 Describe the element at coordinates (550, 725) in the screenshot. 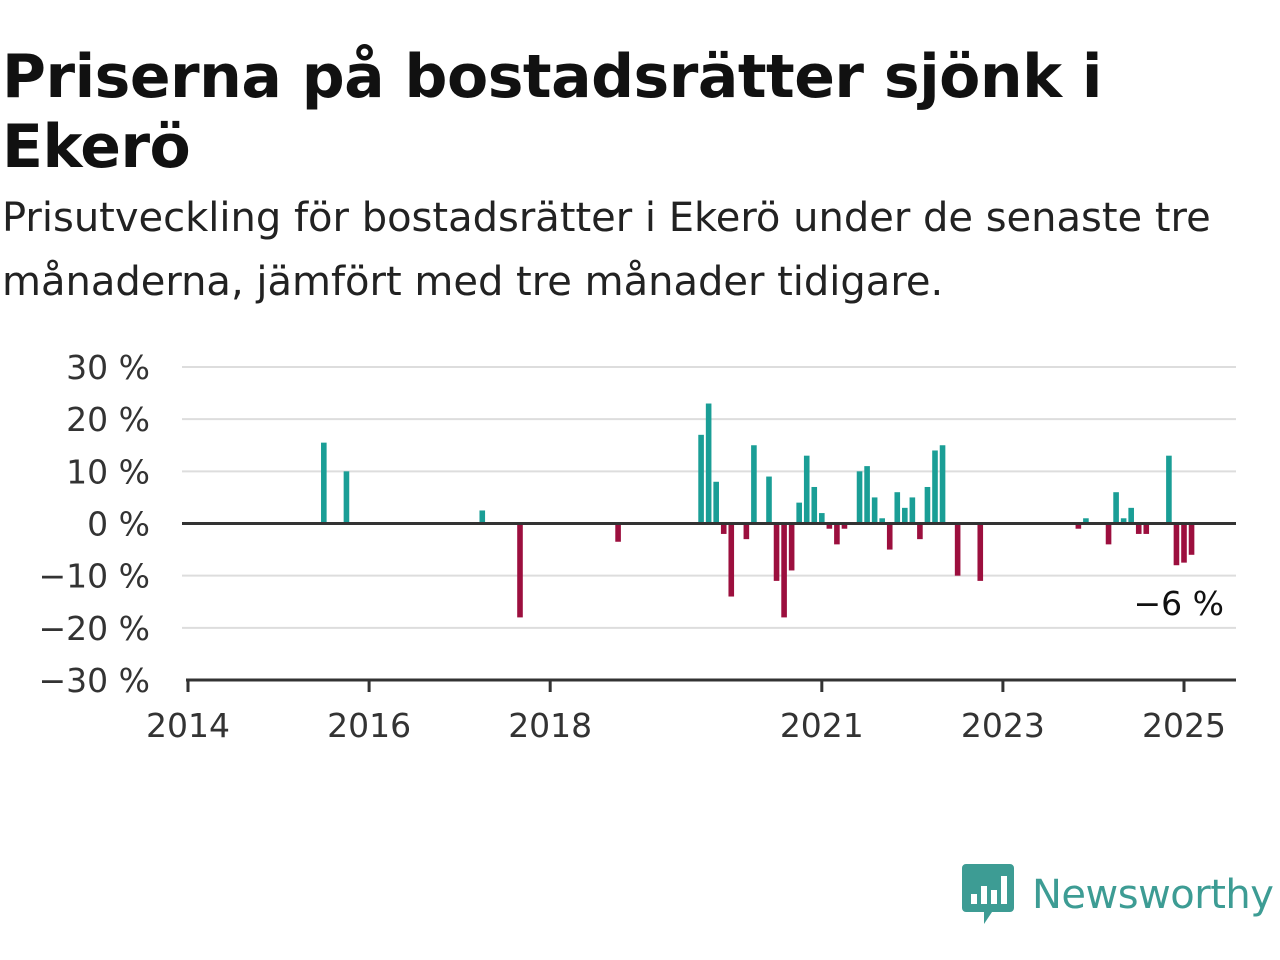

I see `x-tick-label: 2018` at that location.